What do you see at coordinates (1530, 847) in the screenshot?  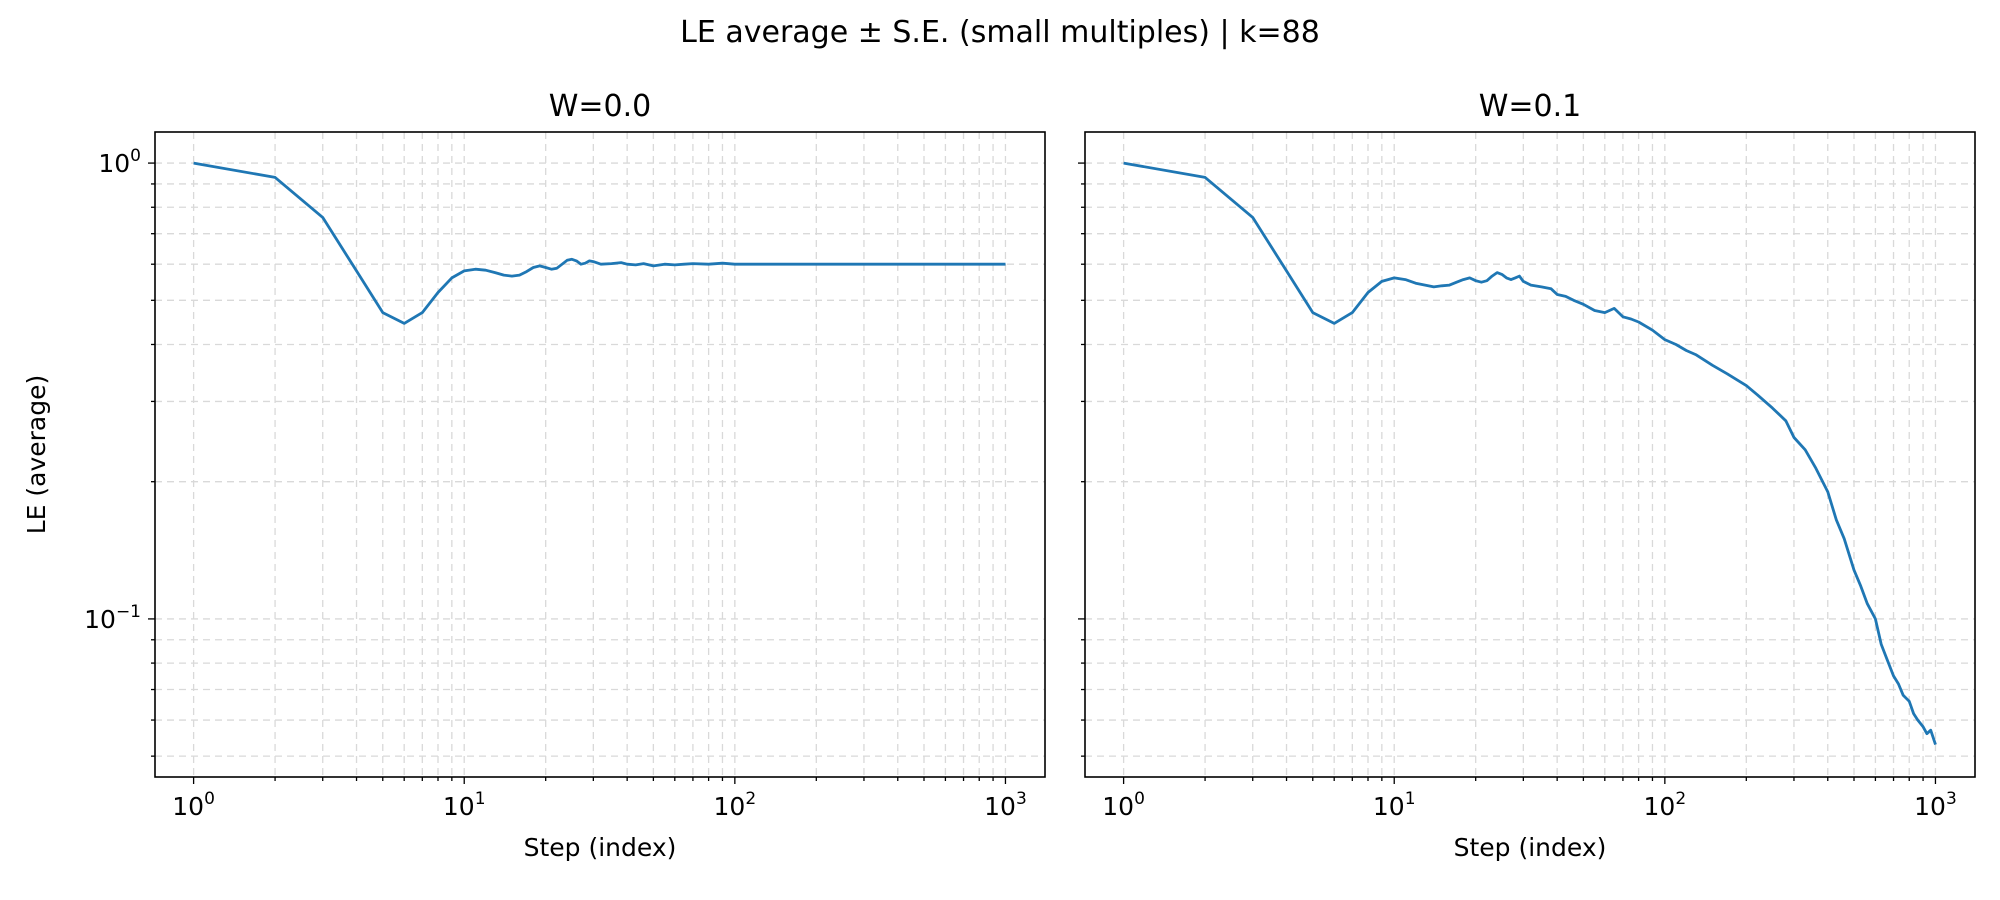 I see `right-panel-x-axis-label: Step (index)` at bounding box center [1530, 847].